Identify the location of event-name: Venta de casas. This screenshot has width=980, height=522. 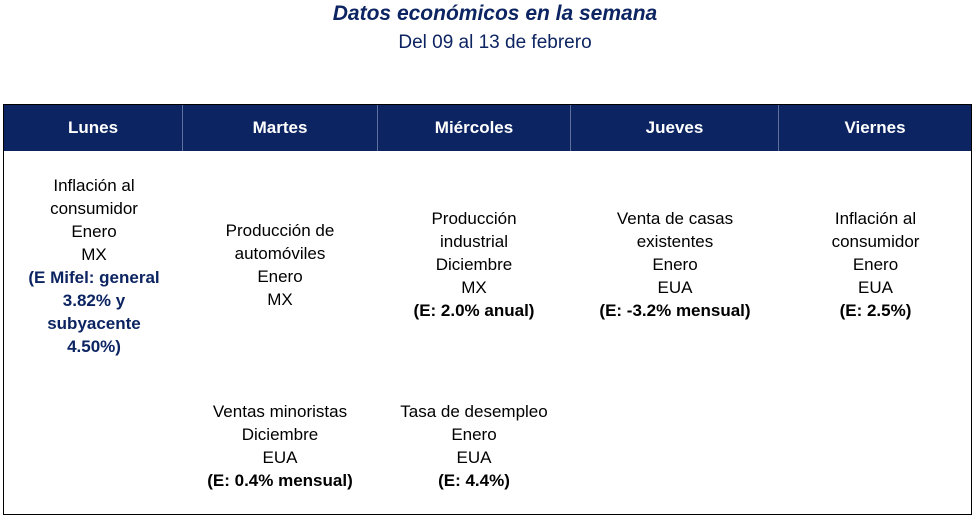
(675, 218).